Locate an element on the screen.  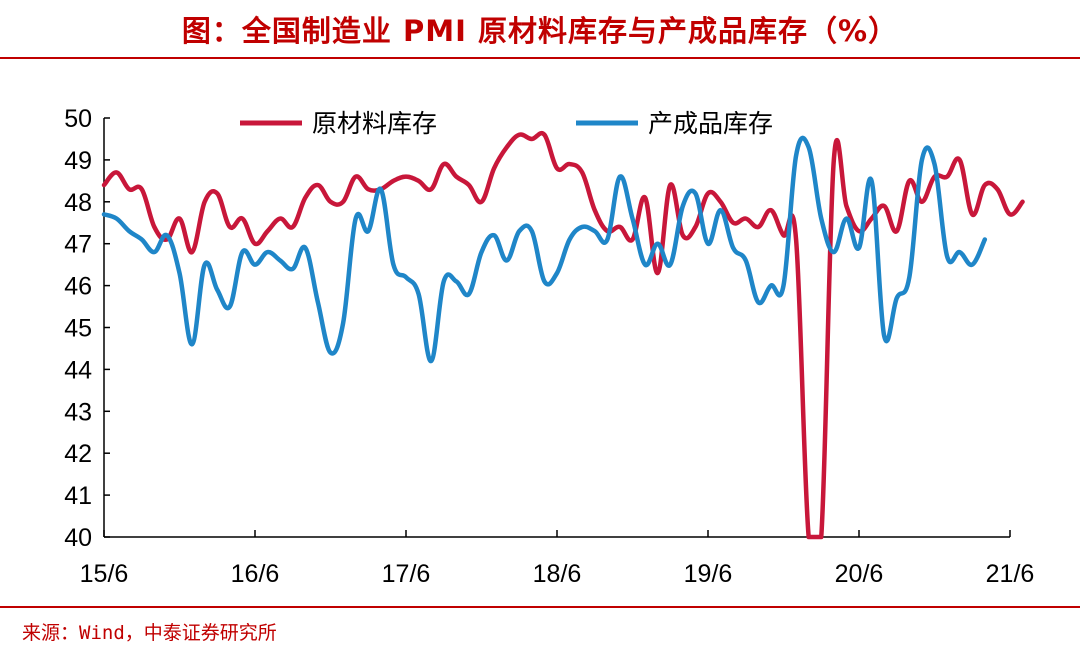
x-tick-label: 18/6 is located at coordinates (557, 574).